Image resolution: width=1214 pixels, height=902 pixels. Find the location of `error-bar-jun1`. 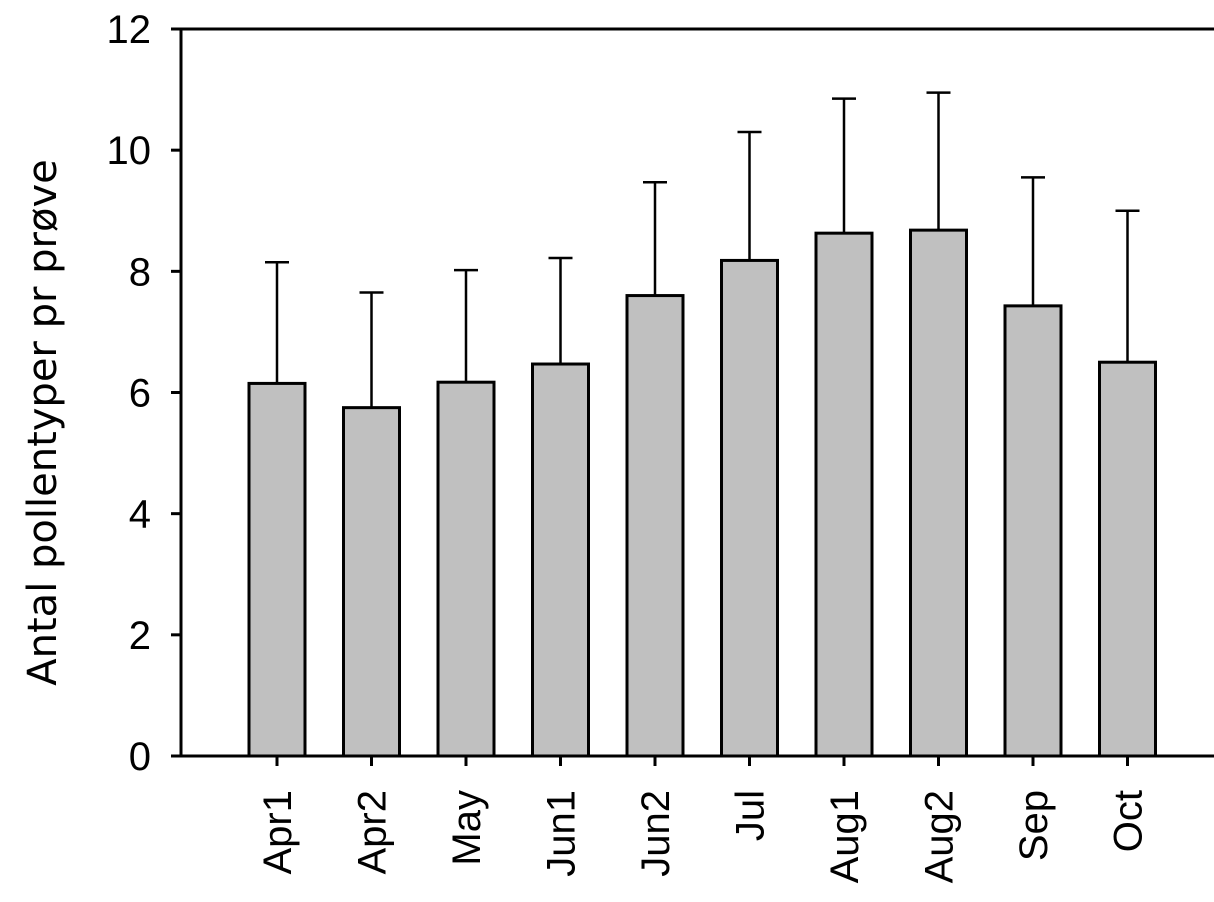

error-bar-jun1 is located at coordinates (560, 310).